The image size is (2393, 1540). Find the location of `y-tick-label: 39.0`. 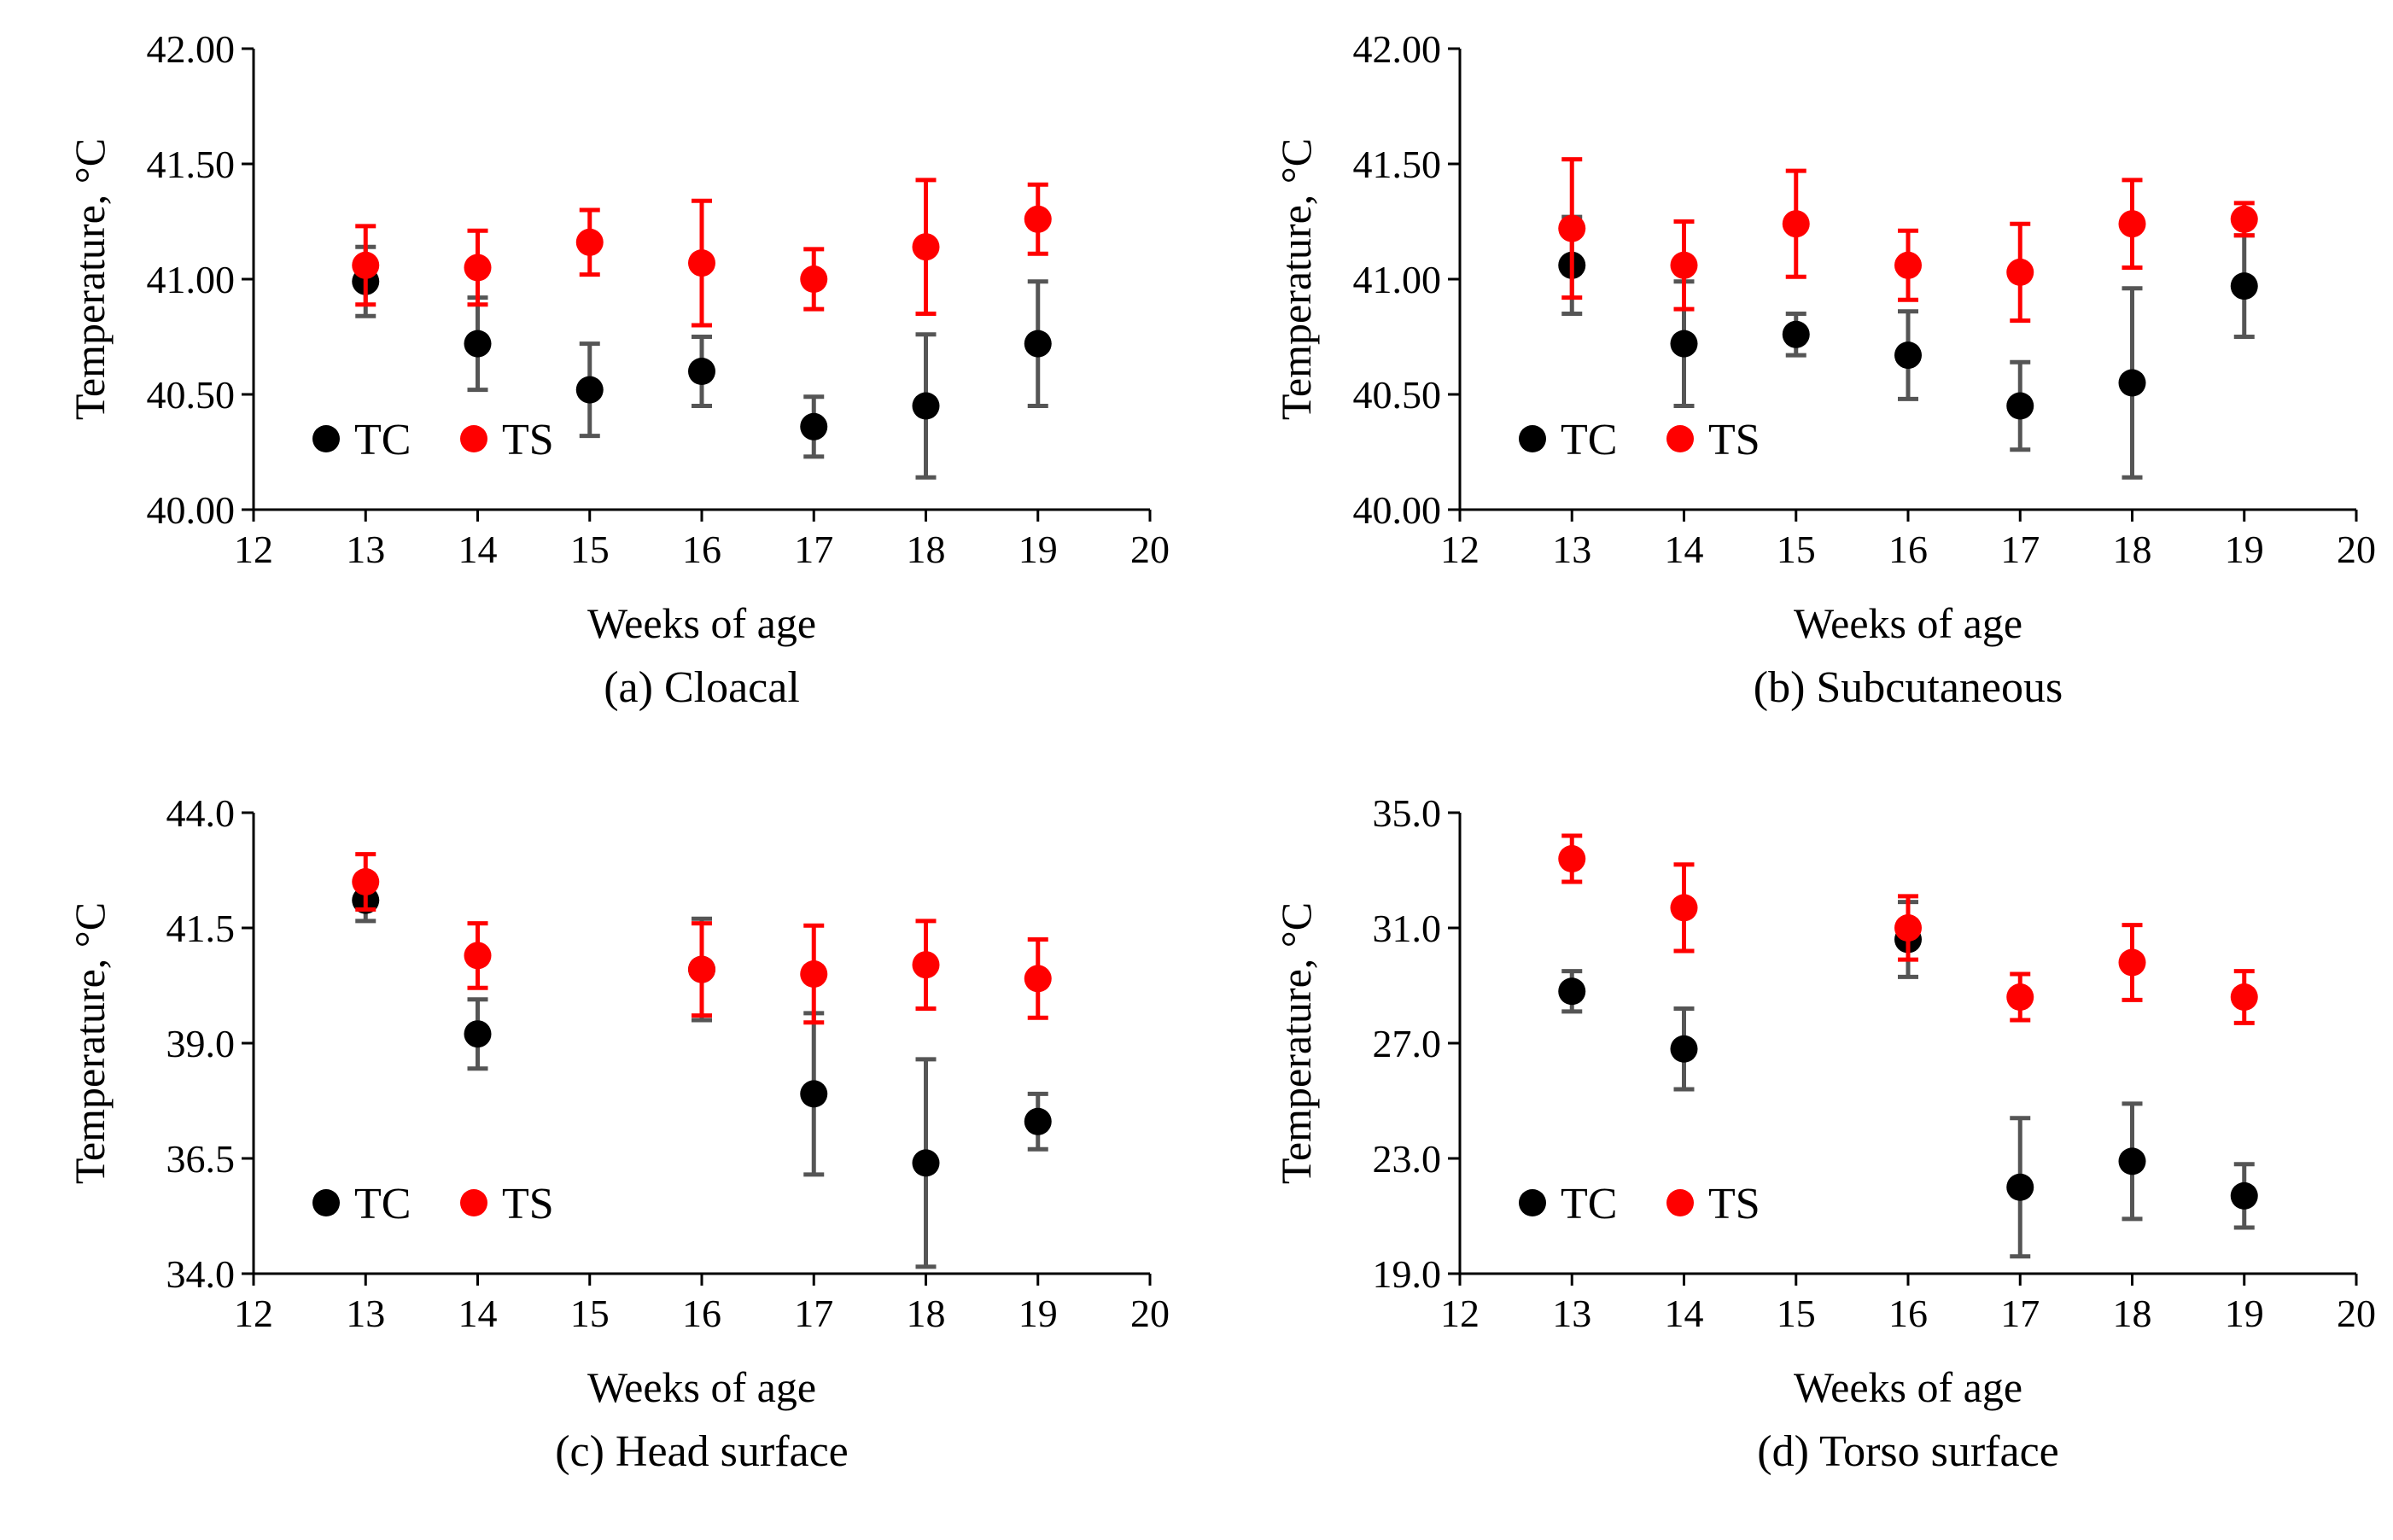

y-tick-label: 39.0 is located at coordinates (201, 1043).